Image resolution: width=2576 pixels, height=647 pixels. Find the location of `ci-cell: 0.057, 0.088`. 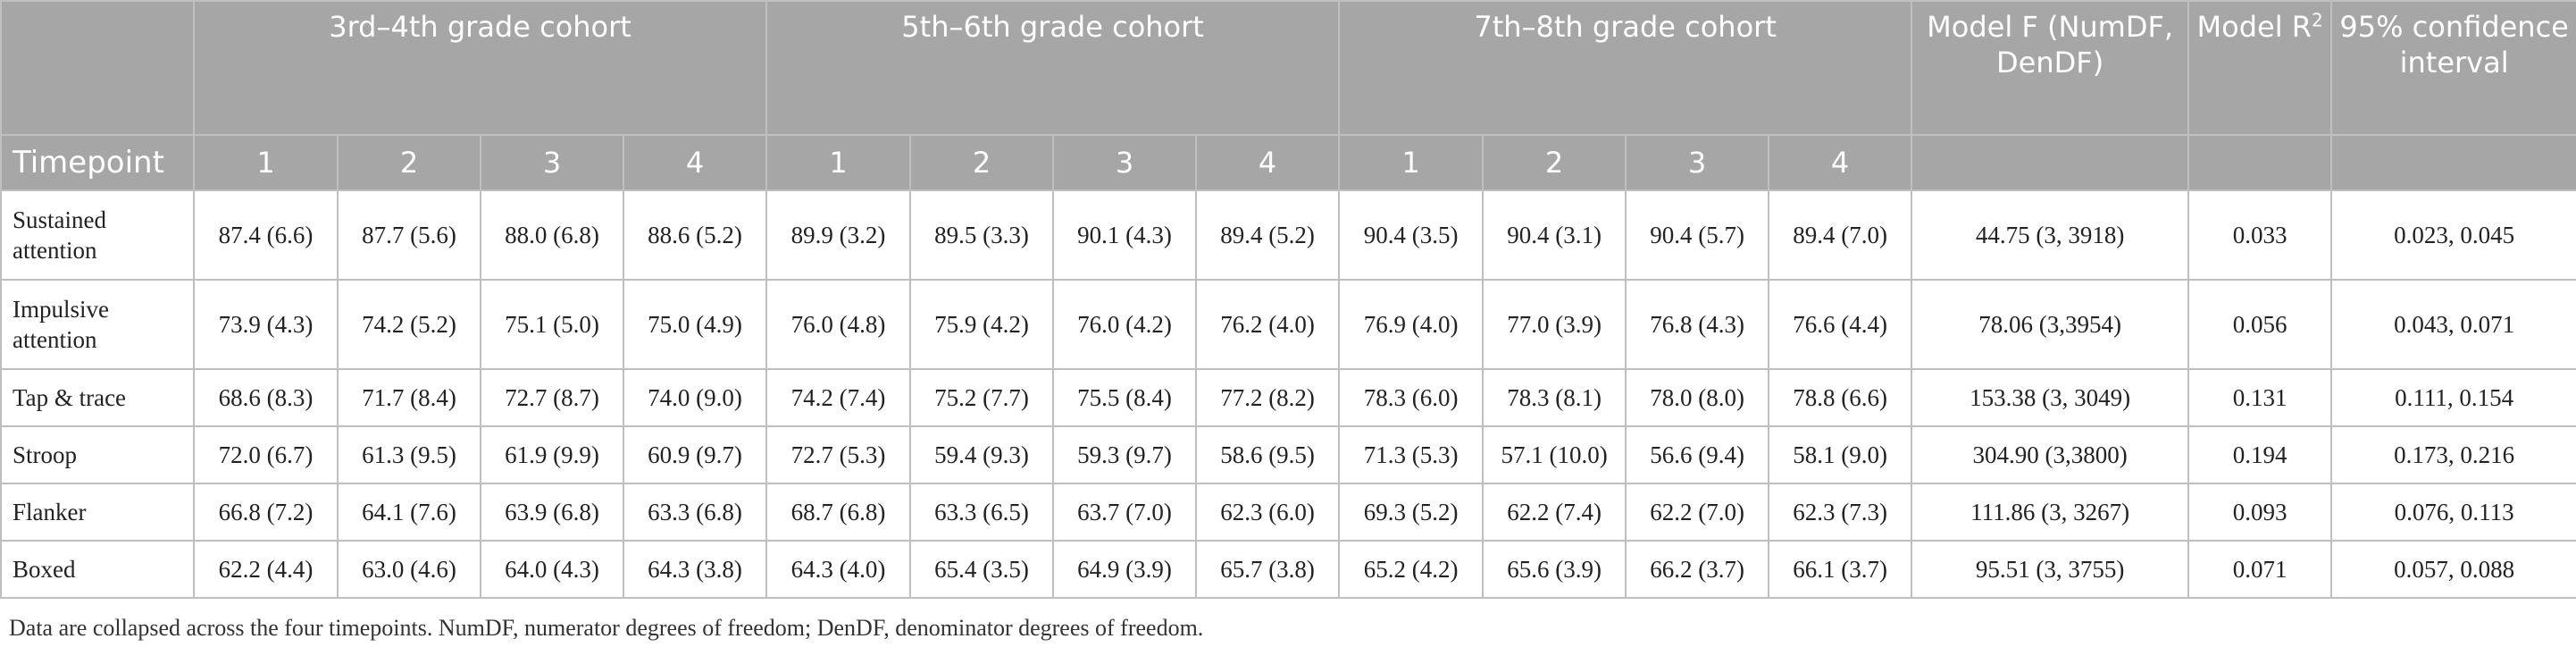

ci-cell: 0.057, 0.088 is located at coordinates (2453, 569).